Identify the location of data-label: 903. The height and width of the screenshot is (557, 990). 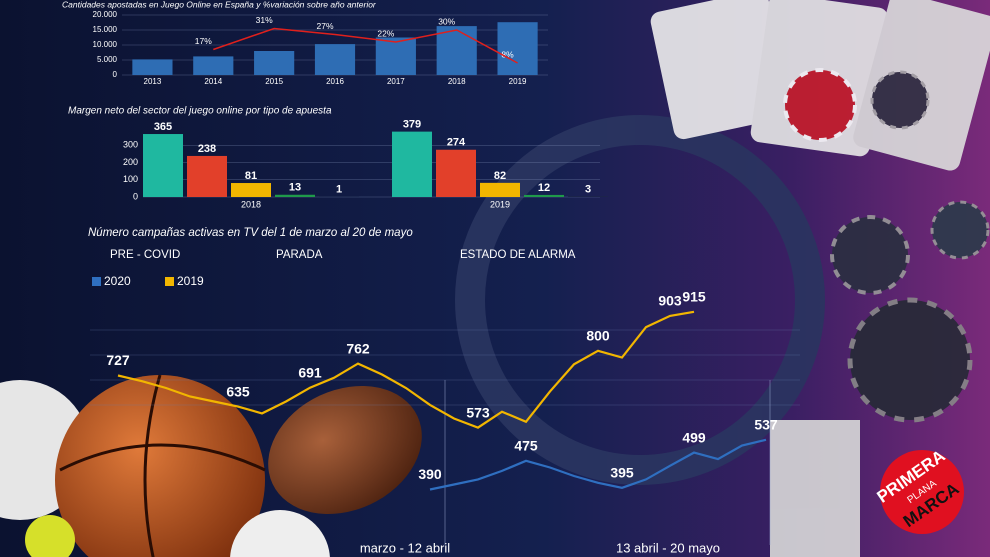
(670, 301).